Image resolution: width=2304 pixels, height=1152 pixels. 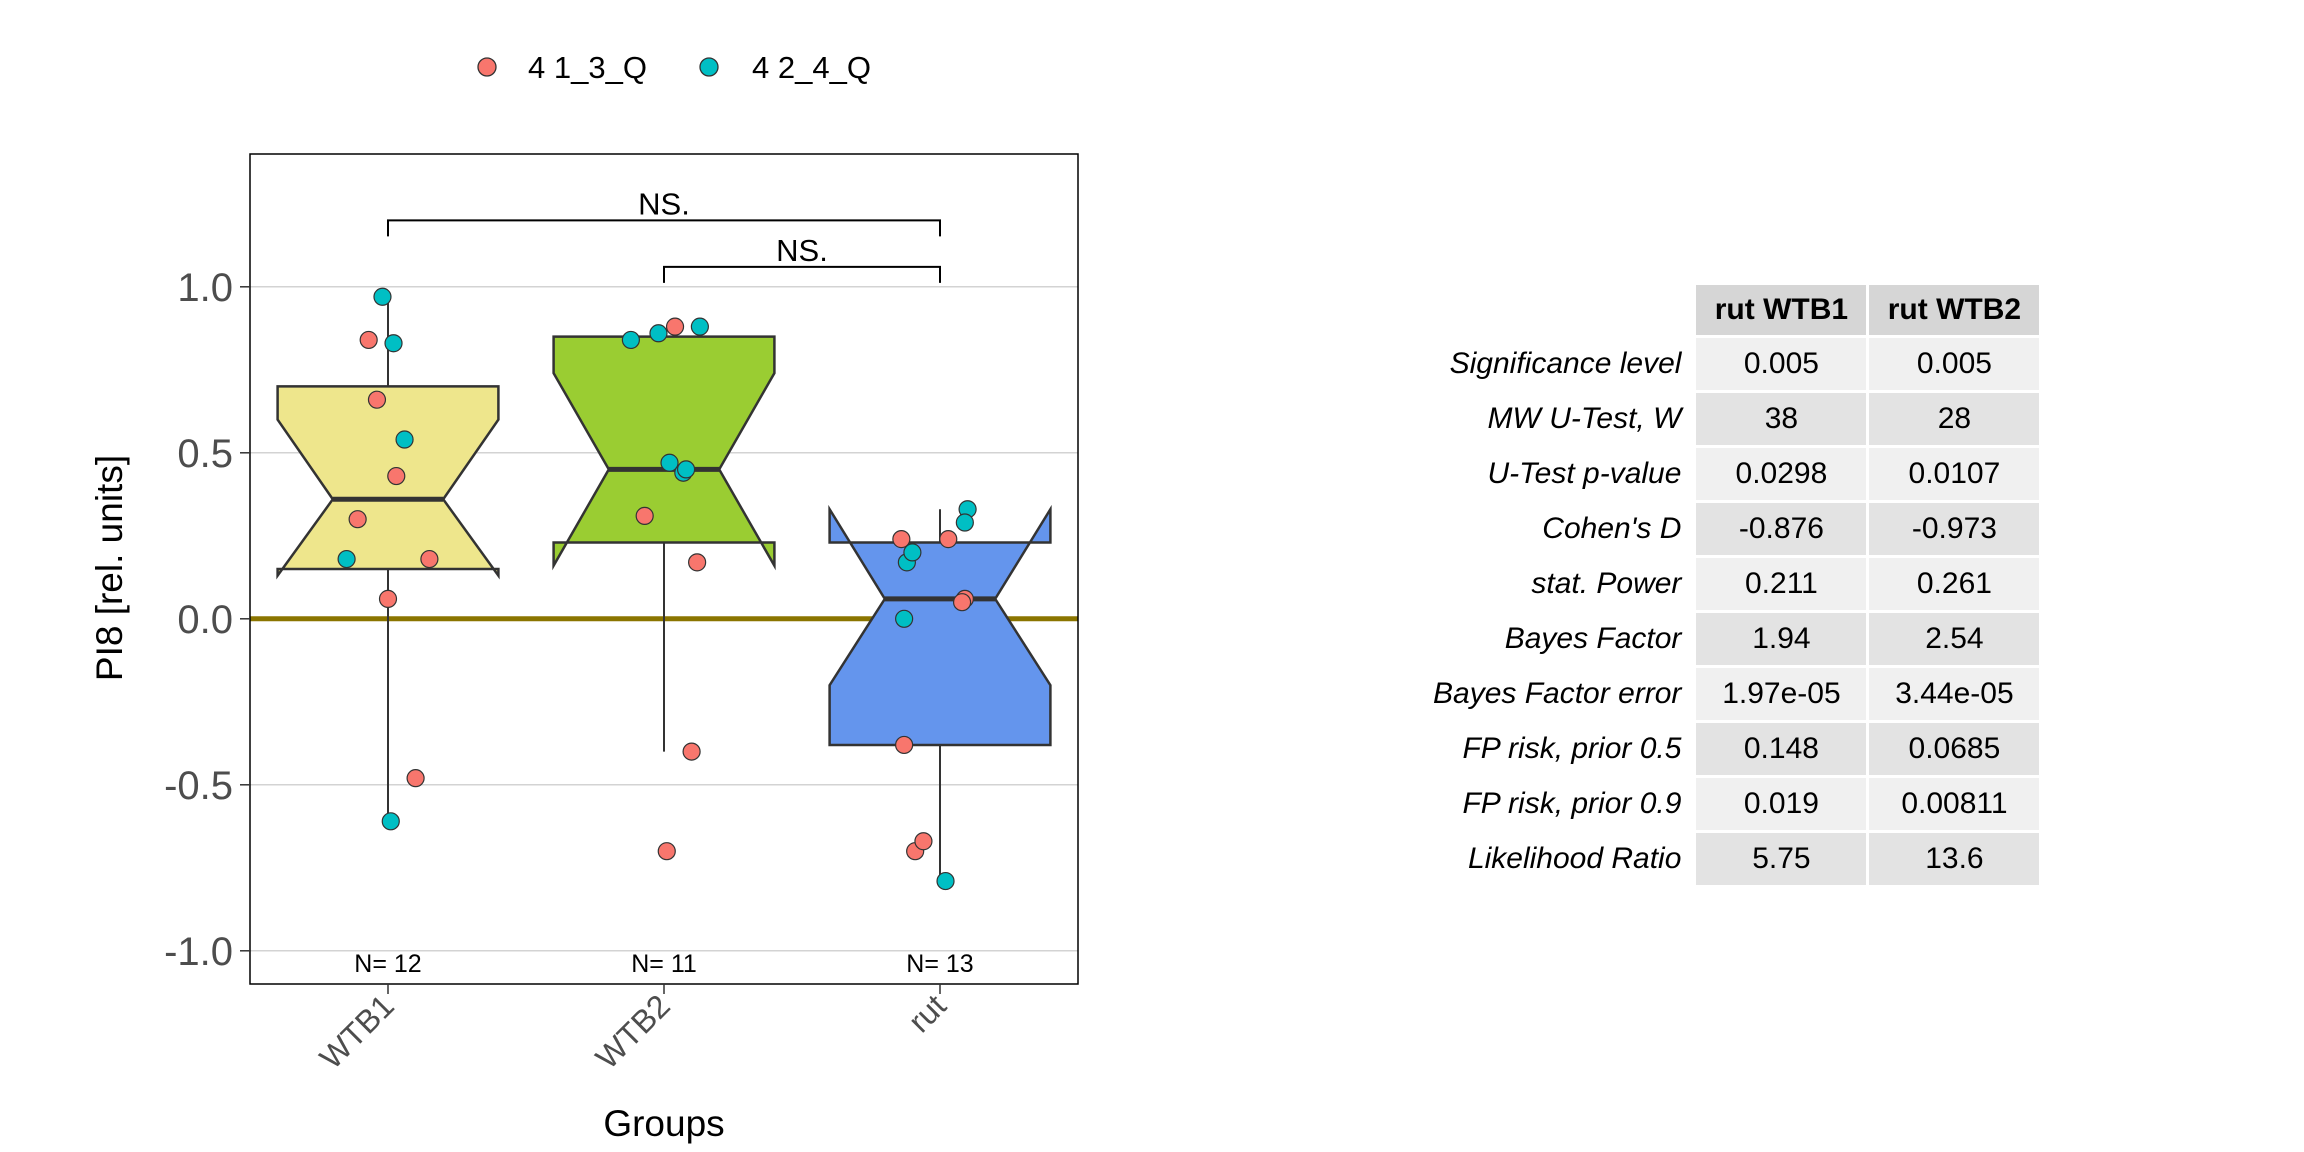 I want to click on stats-table-row: U-Test p-value 0.0298 0.0107, so click(x=1731, y=474).